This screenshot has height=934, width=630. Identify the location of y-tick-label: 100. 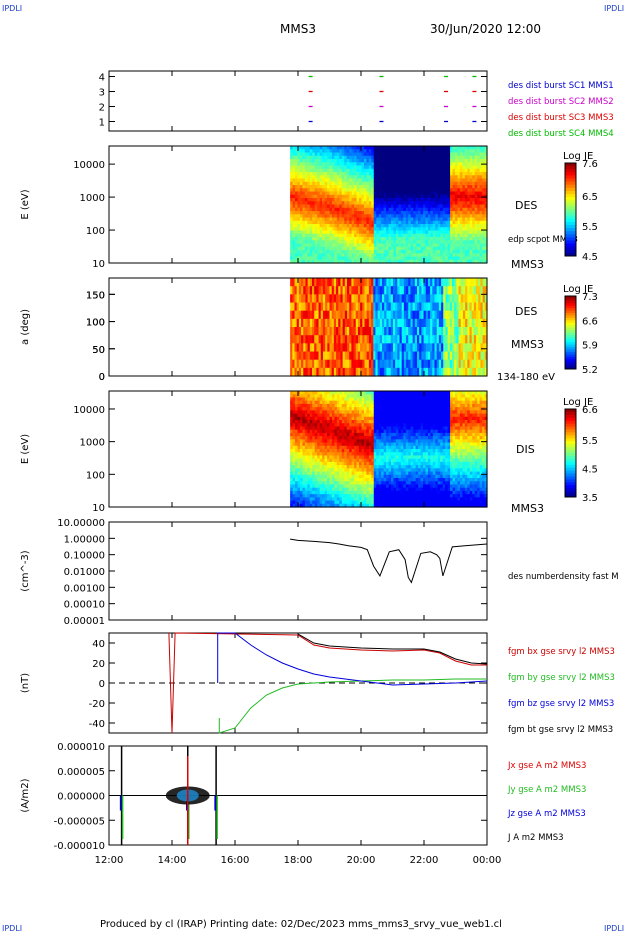
(95, 323).